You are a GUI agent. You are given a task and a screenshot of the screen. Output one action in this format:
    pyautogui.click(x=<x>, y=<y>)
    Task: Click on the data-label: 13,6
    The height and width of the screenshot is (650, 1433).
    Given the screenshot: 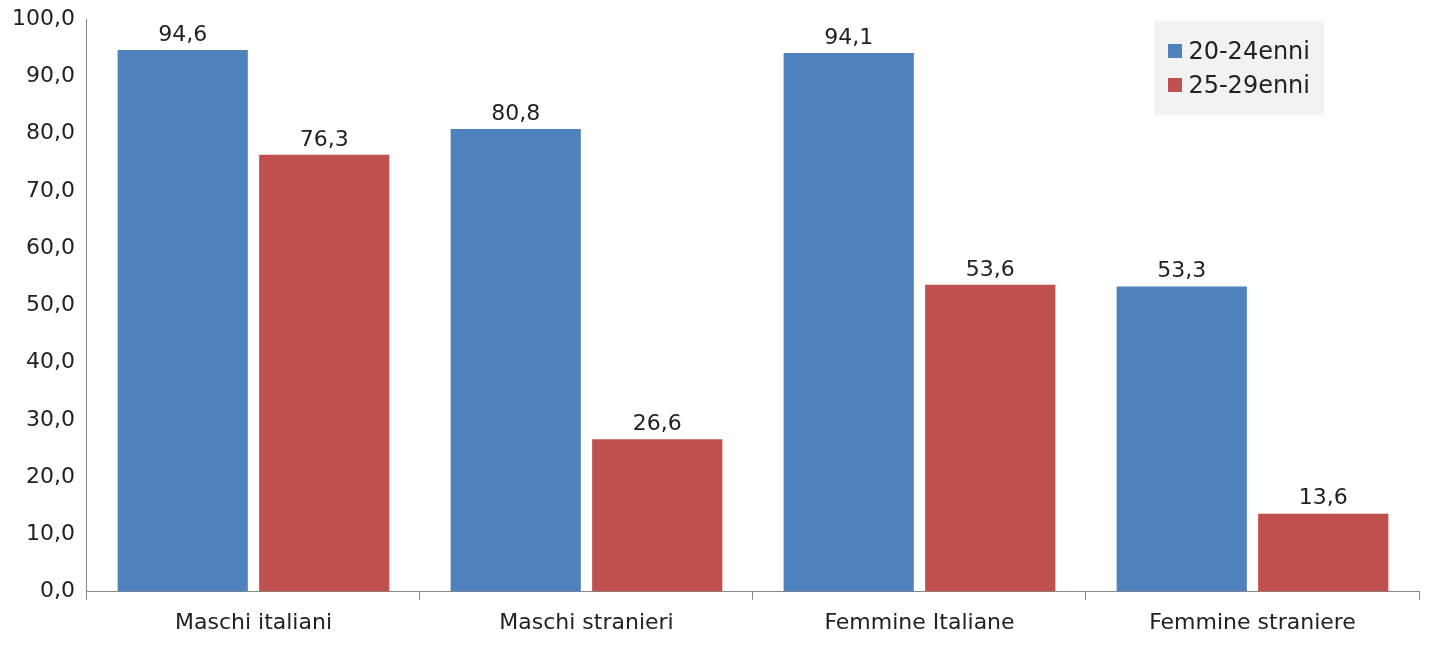 What is the action you would take?
    pyautogui.click(x=1323, y=497)
    